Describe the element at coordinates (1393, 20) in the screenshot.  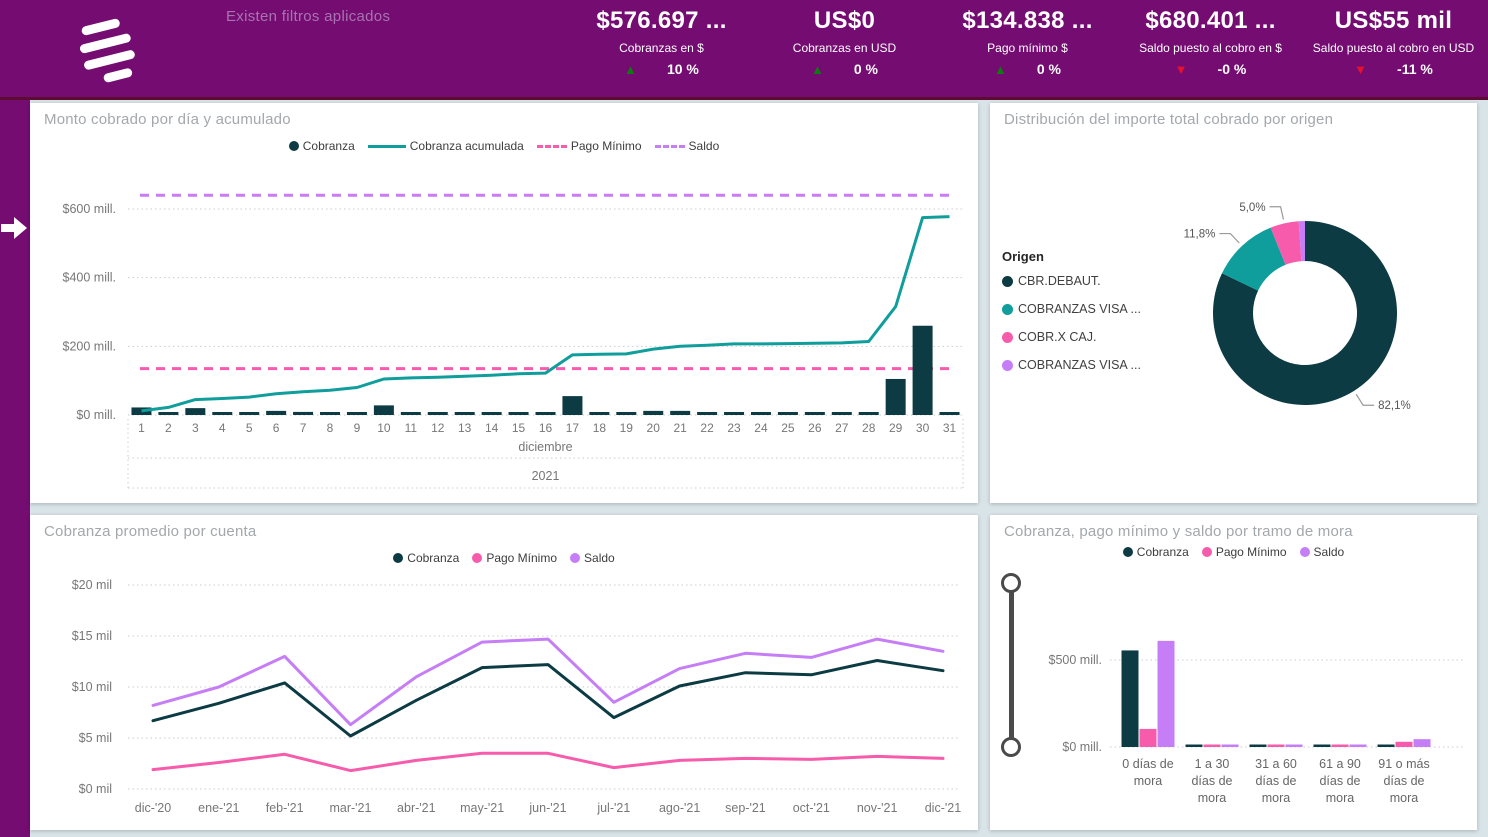
I see `kpi-value: US$55 mil` at that location.